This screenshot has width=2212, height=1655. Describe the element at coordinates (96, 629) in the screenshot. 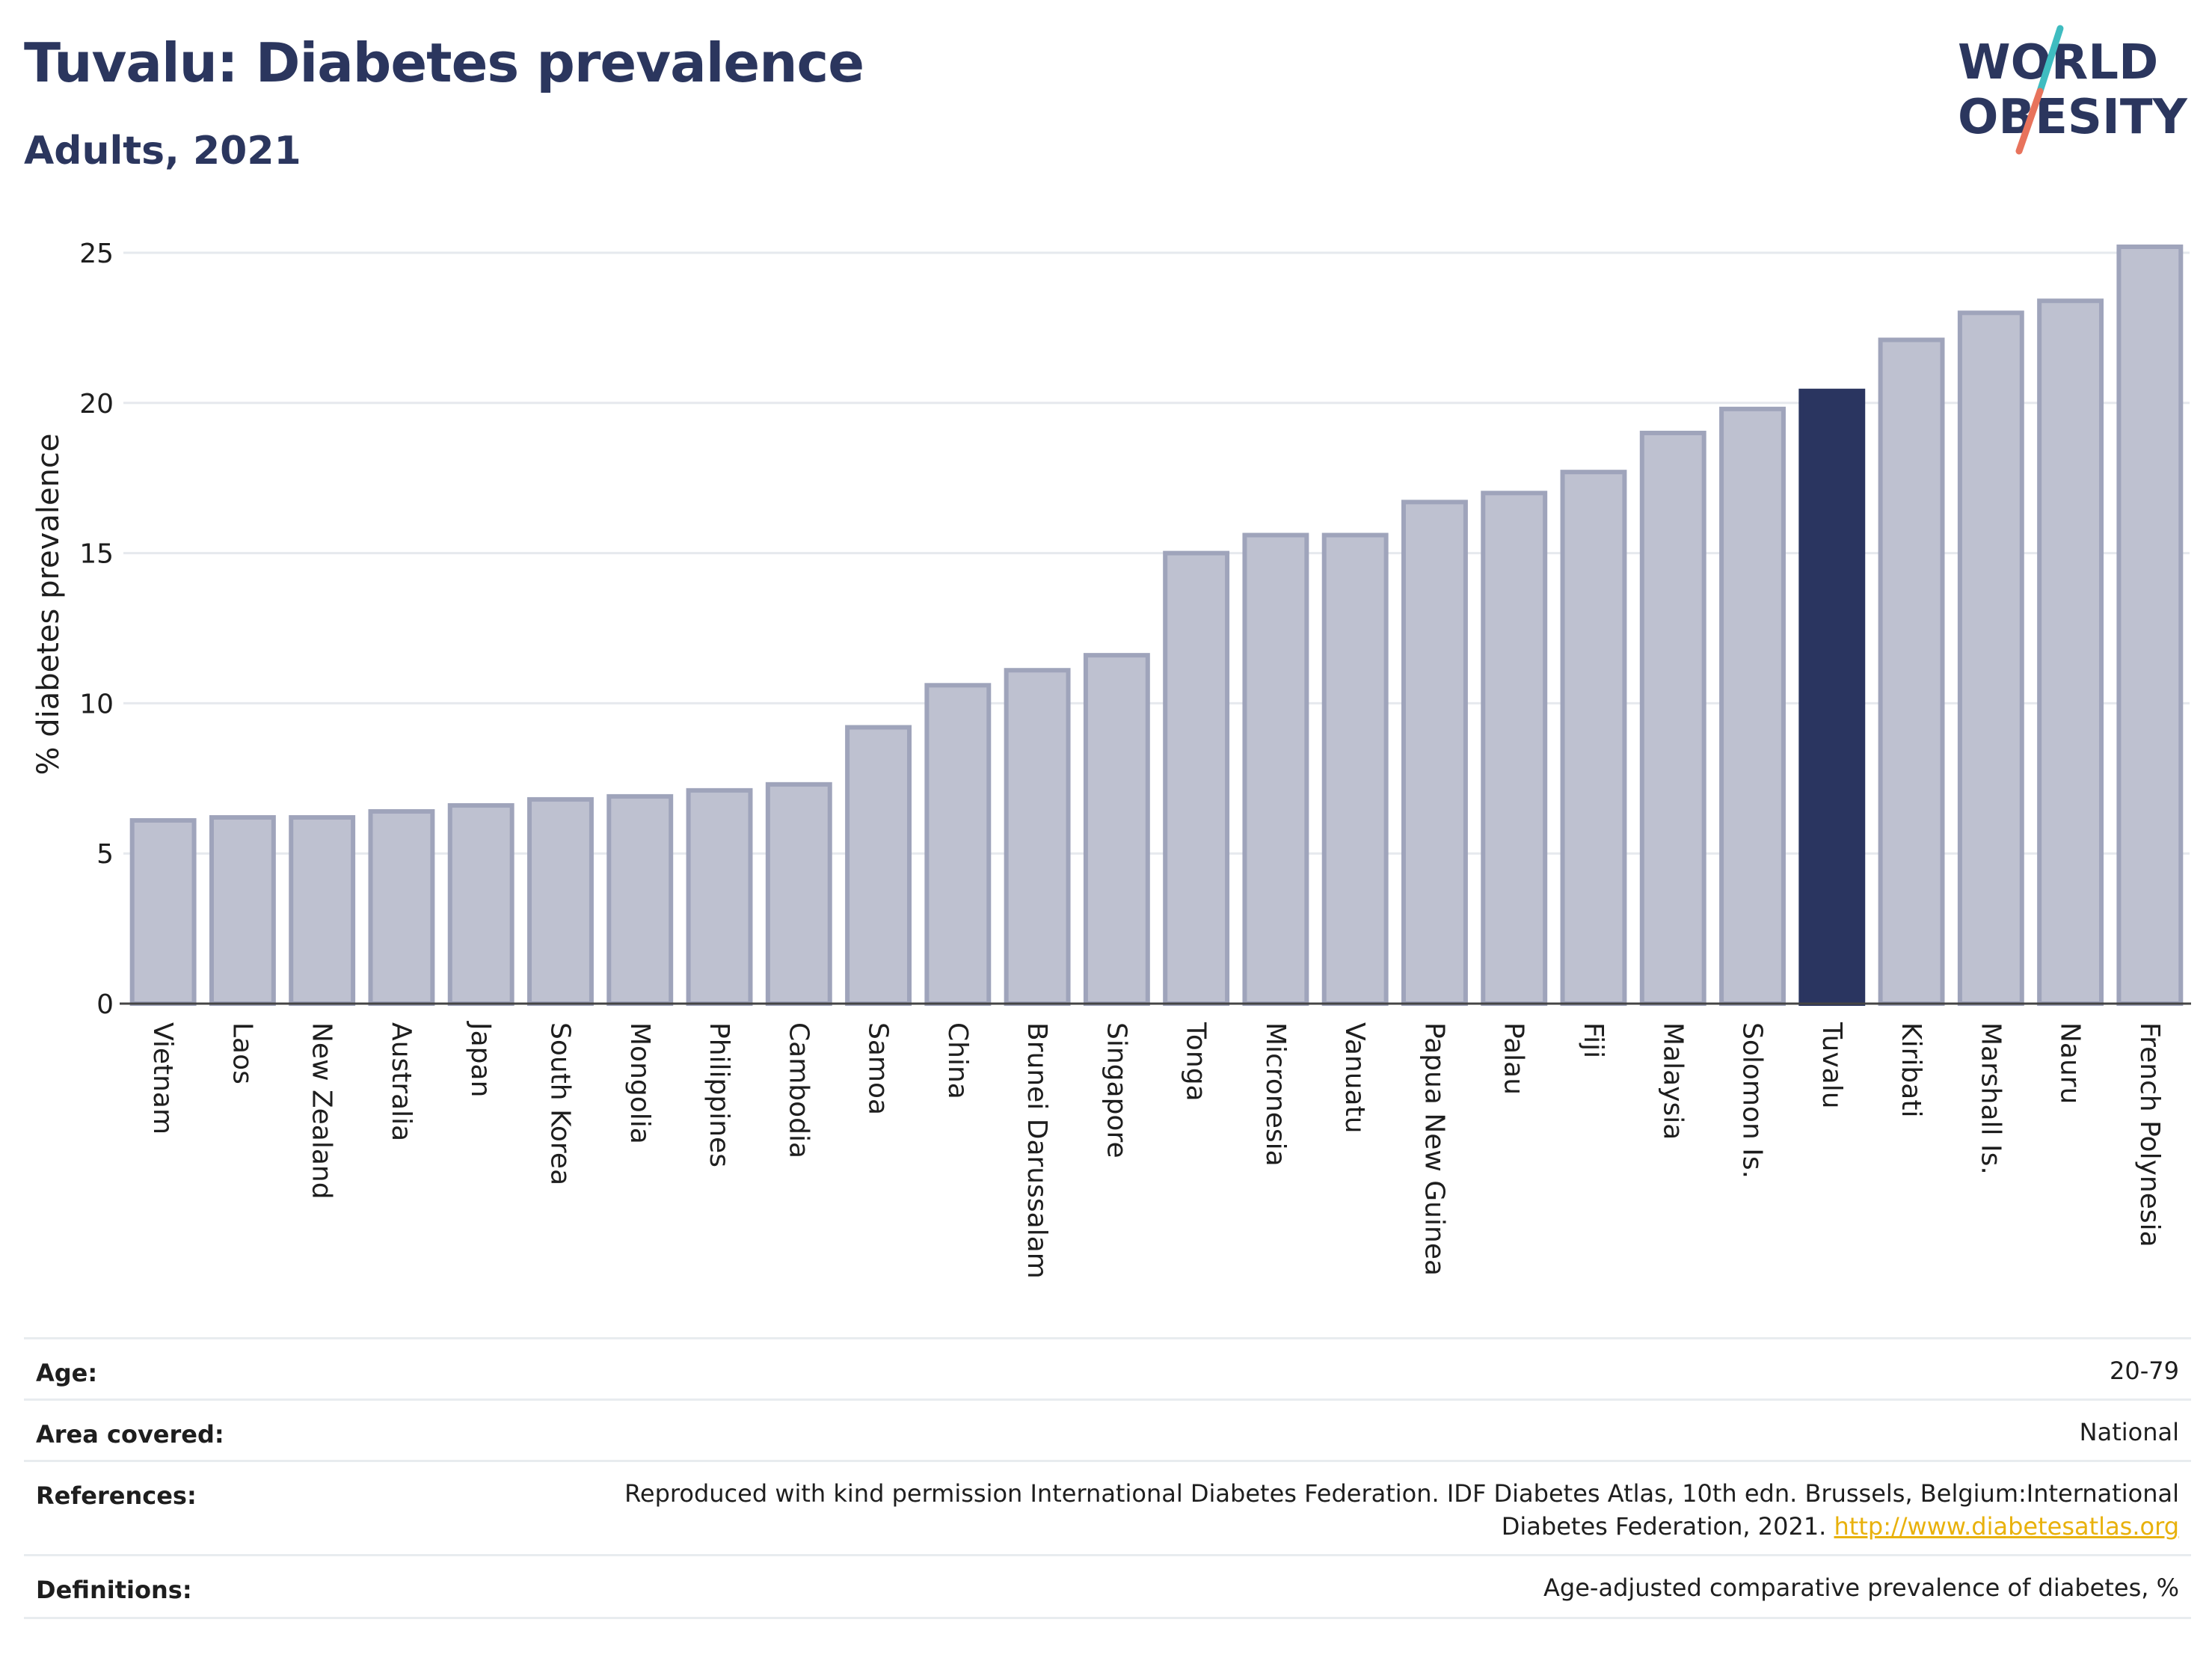

I see `y-axis-ticks: 0 5 10 15 20 25` at that location.